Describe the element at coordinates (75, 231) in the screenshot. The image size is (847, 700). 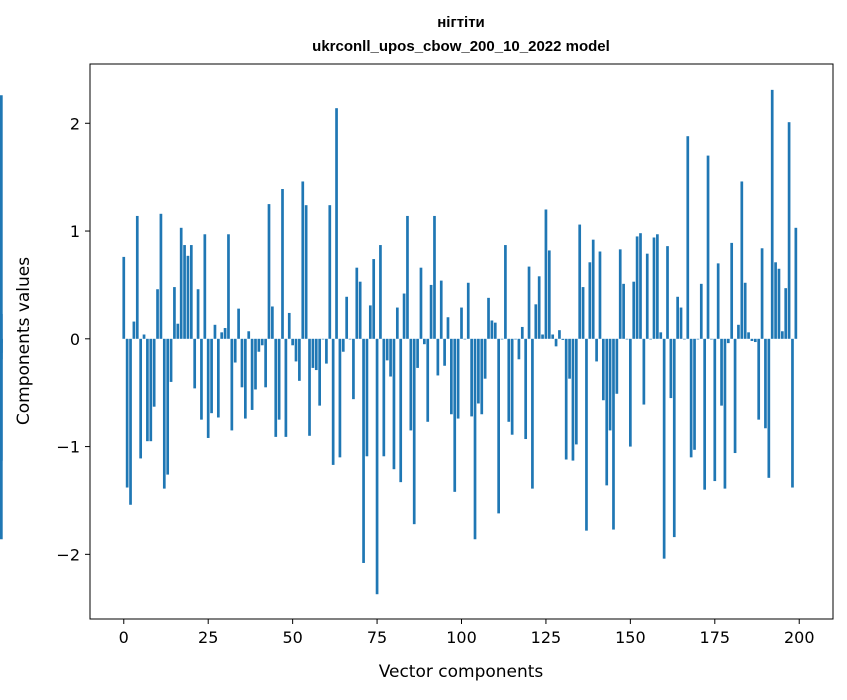
I see `y-tick-label: 1` at that location.